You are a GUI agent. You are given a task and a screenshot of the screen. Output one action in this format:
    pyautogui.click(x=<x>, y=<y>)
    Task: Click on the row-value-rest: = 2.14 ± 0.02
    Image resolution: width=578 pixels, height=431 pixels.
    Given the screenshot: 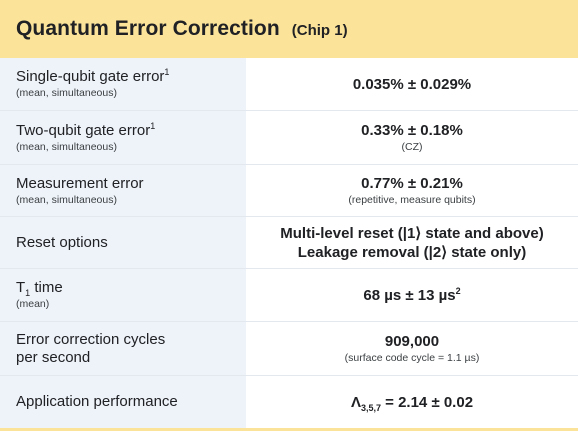 What is the action you would take?
    pyautogui.click(x=427, y=402)
    